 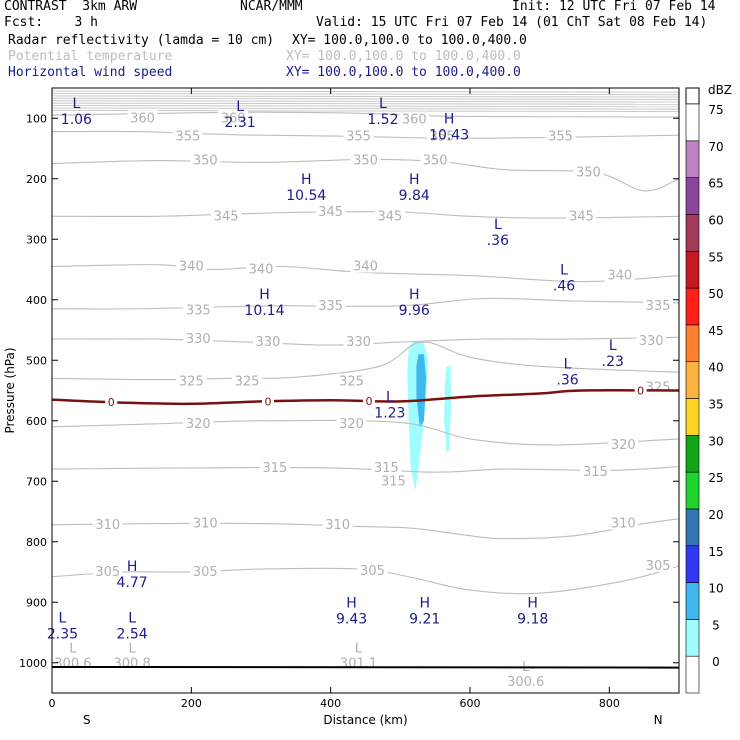 I want to click on zero-contour-layer: 0 0 0 0, so click(x=365, y=396).